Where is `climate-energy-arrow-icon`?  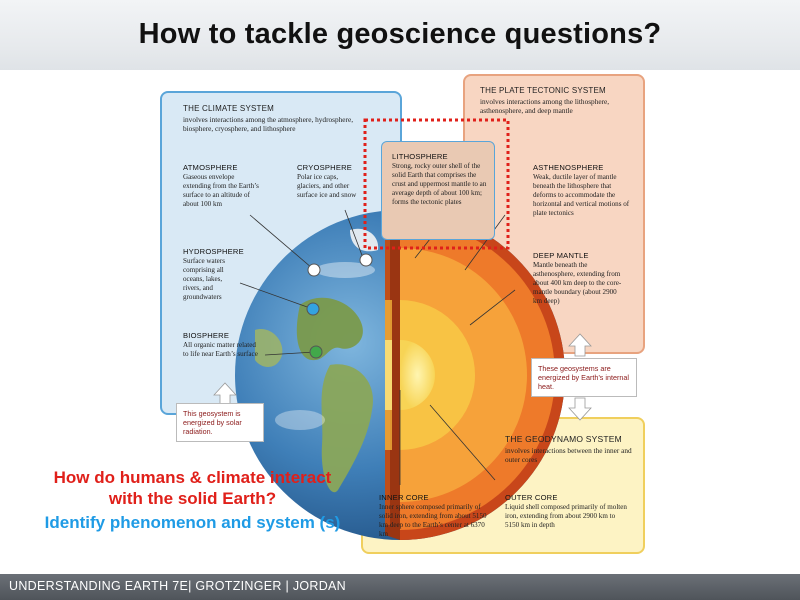
climate-energy-arrow-icon is located at coordinates (225, 394).